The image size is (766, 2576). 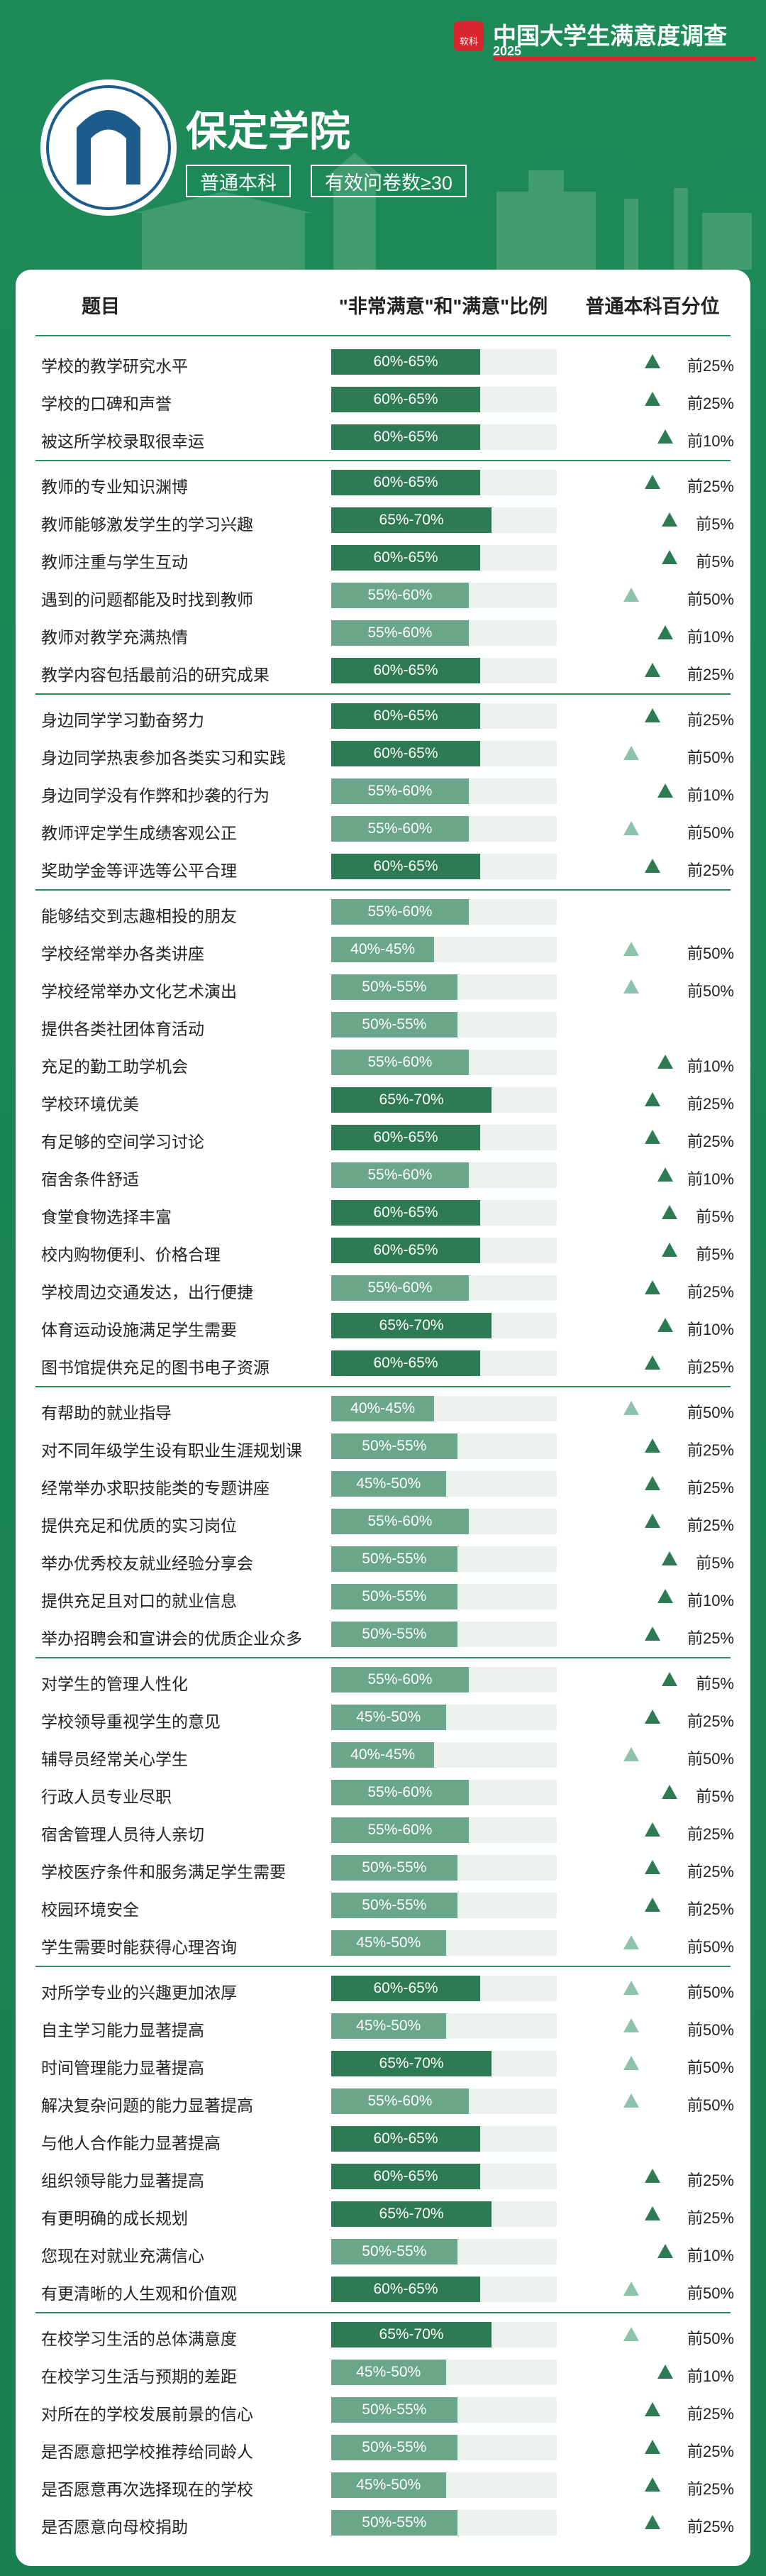 What do you see at coordinates (383, 949) in the screenshot?
I see `bar: 40%-45%` at bounding box center [383, 949].